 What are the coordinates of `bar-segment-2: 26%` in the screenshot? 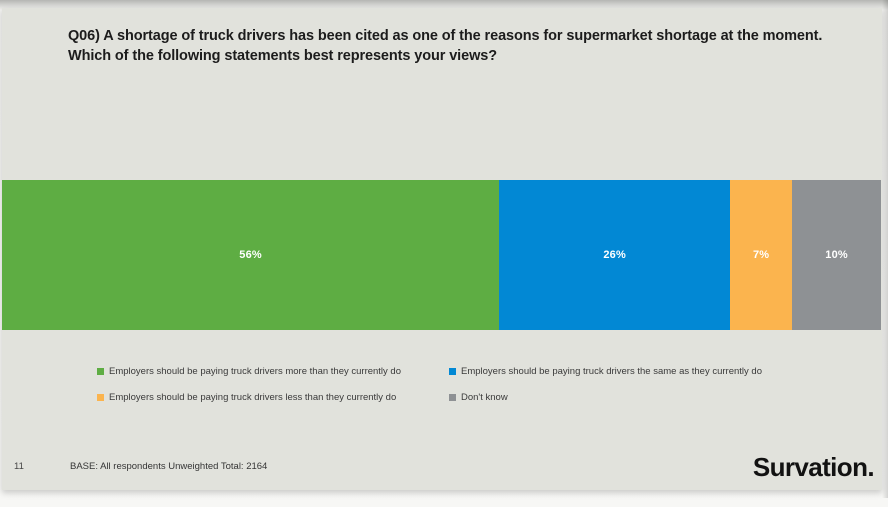 It's located at (615, 255).